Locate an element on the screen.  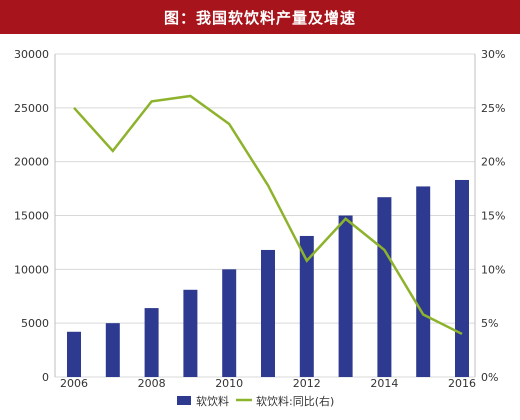
left-tick-label: 5000 is located at coordinates (35, 323).